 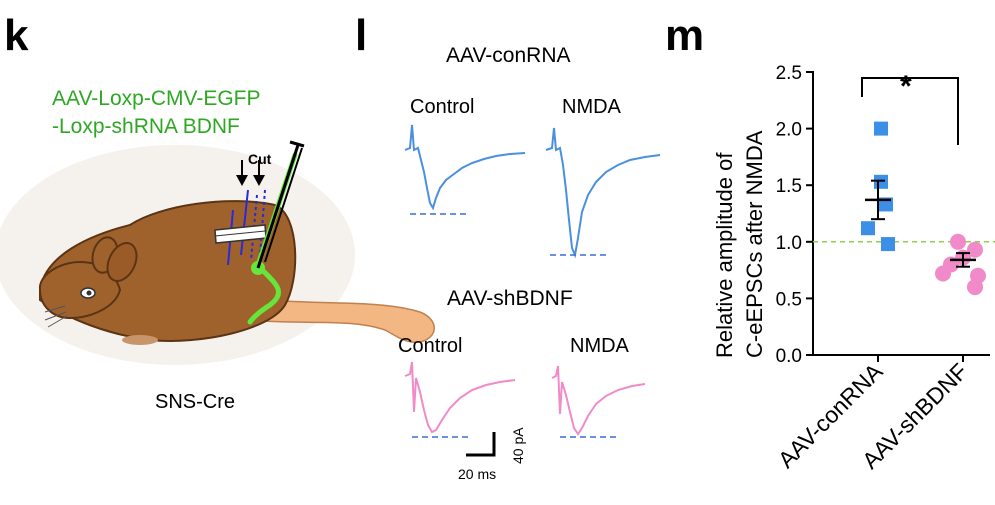 I want to click on construct-label-line2: -Loxp-shRNA BDNF, so click(x=146, y=126).